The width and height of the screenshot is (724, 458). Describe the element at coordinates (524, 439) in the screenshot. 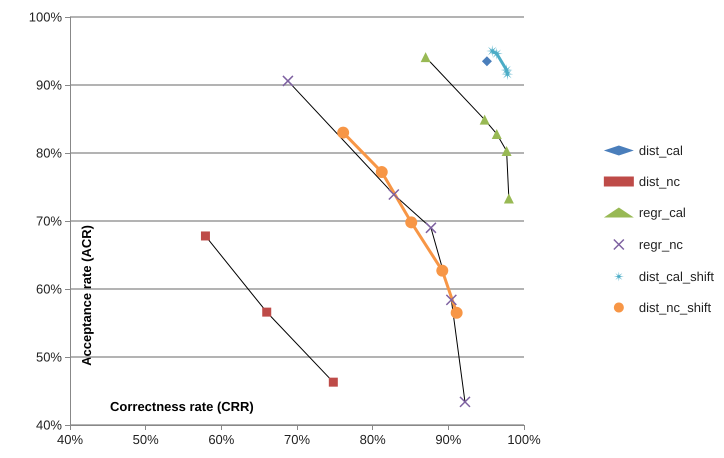

I see `x-tick-label: 100%` at that location.